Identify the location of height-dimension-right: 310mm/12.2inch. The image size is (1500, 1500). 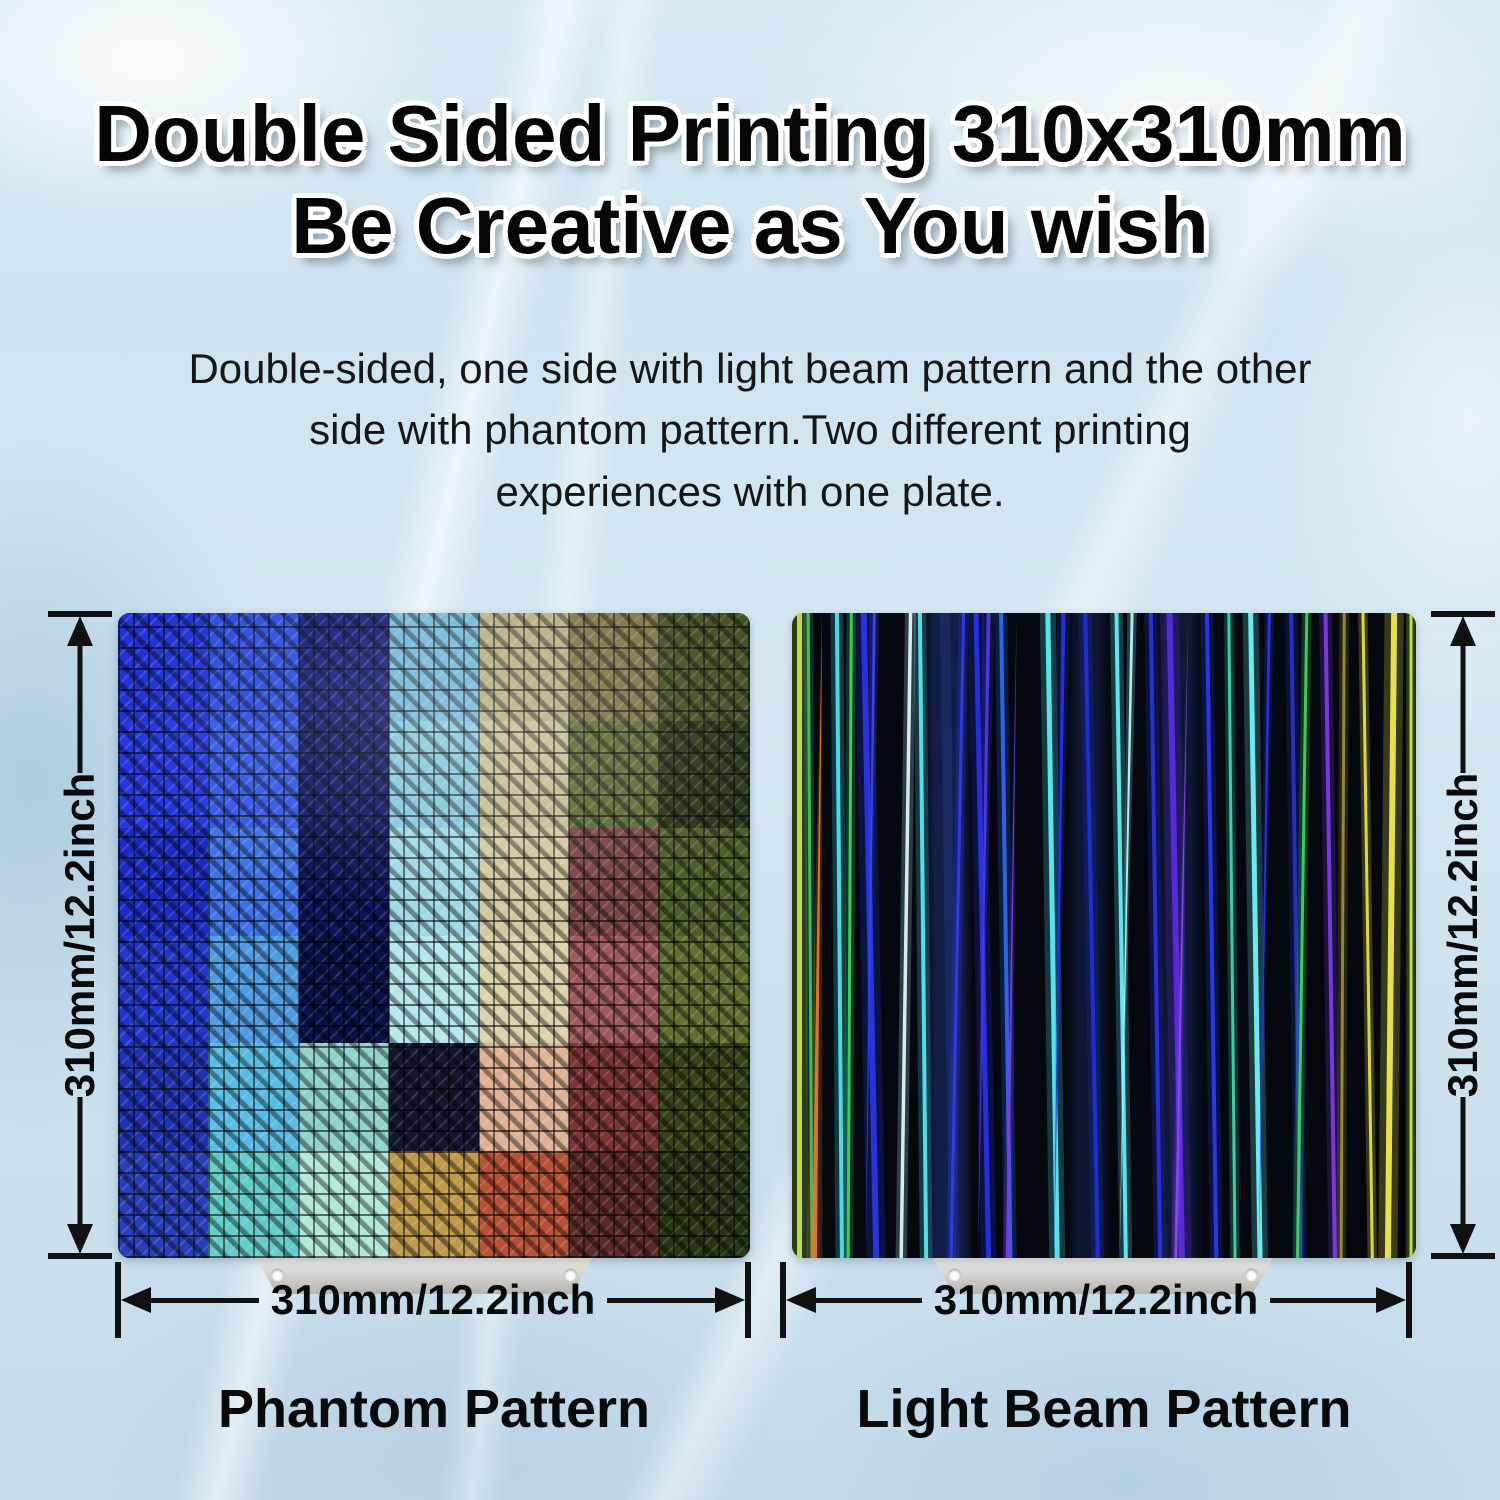
(1463, 935).